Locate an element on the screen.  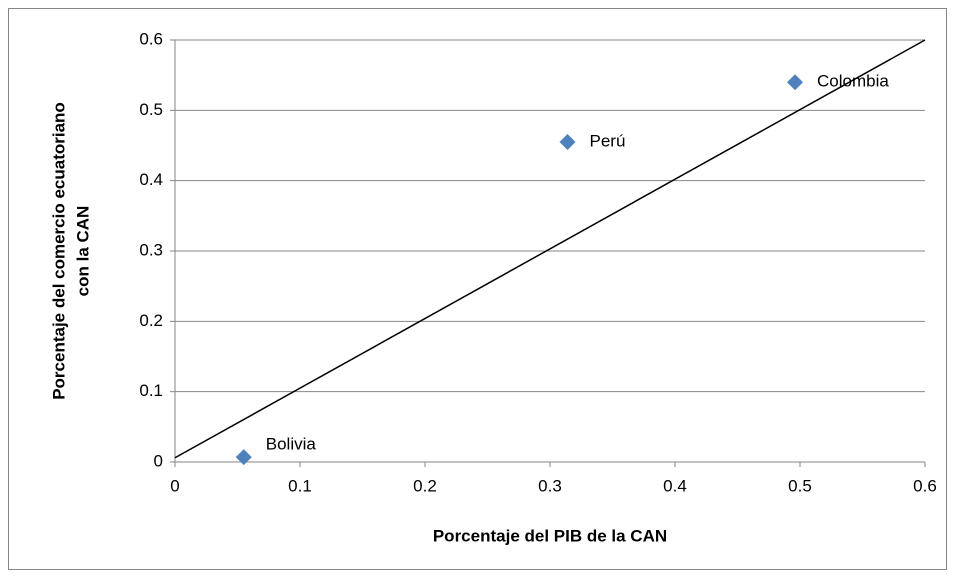
y-axis-title-line: con la CAN is located at coordinates (82, 251).